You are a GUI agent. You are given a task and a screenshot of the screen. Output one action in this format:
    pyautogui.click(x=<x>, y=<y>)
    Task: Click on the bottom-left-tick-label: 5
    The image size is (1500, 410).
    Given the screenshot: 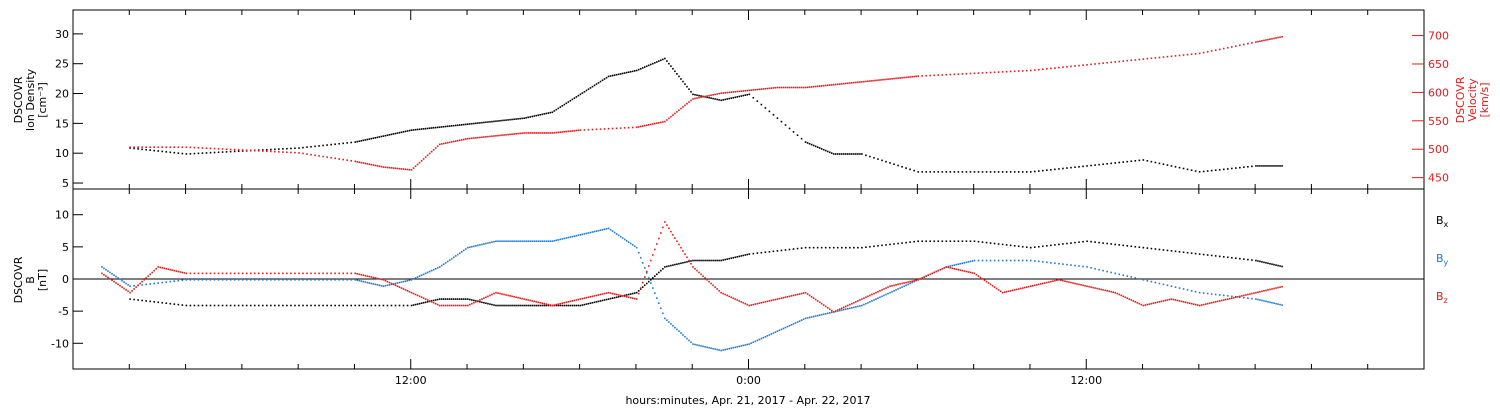 What is the action you would take?
    pyautogui.click(x=65, y=247)
    